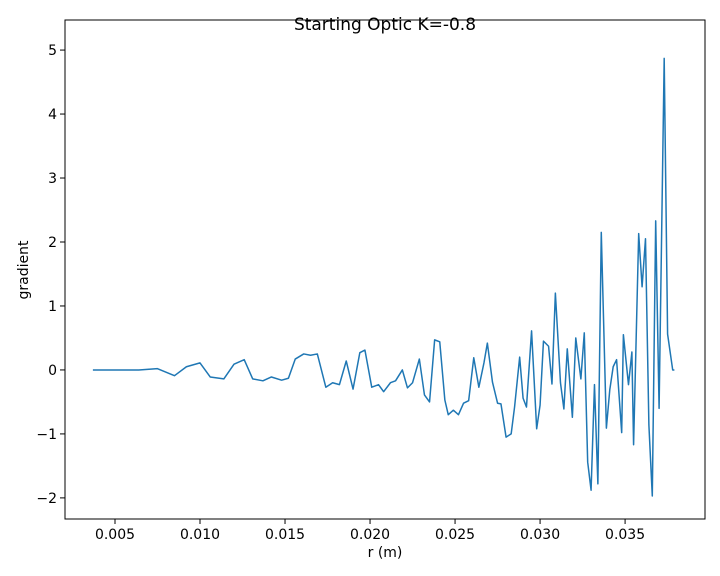 The height and width of the screenshot is (576, 720). What do you see at coordinates (52, 307) in the screenshot?
I see `y-tick-label: 1` at bounding box center [52, 307].